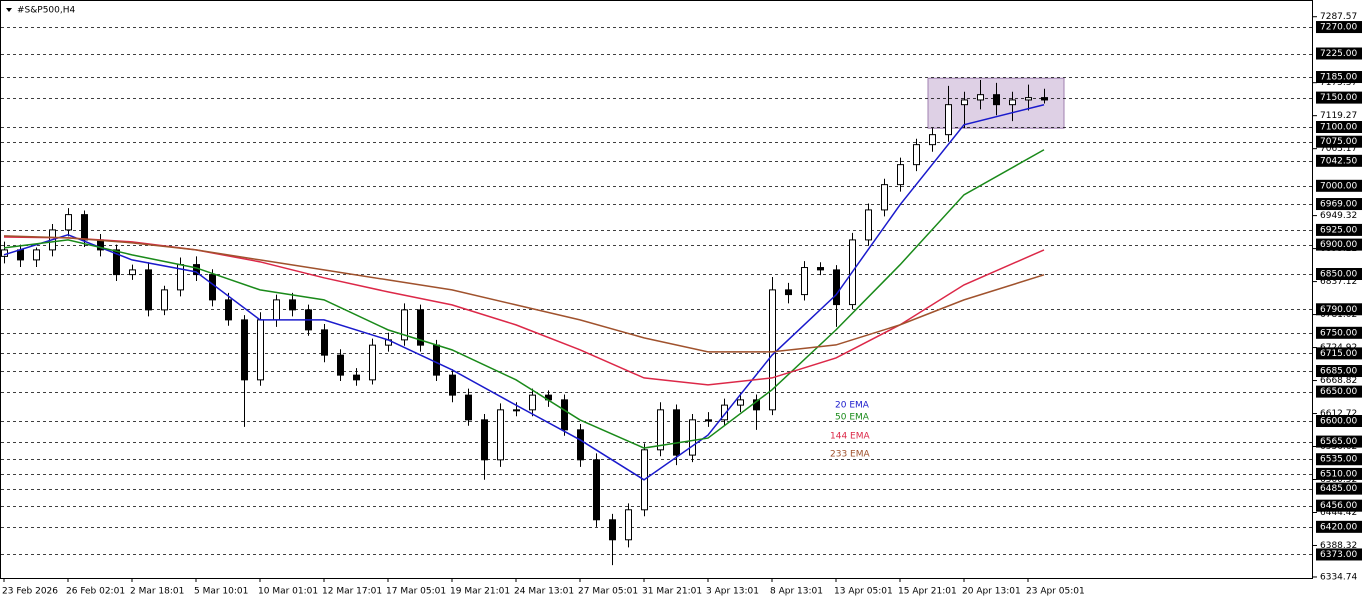 This screenshot has height=603, width=1362. What do you see at coordinates (30, 592) in the screenshot?
I see `x-tick-label: 23 Feb 2026` at bounding box center [30, 592].